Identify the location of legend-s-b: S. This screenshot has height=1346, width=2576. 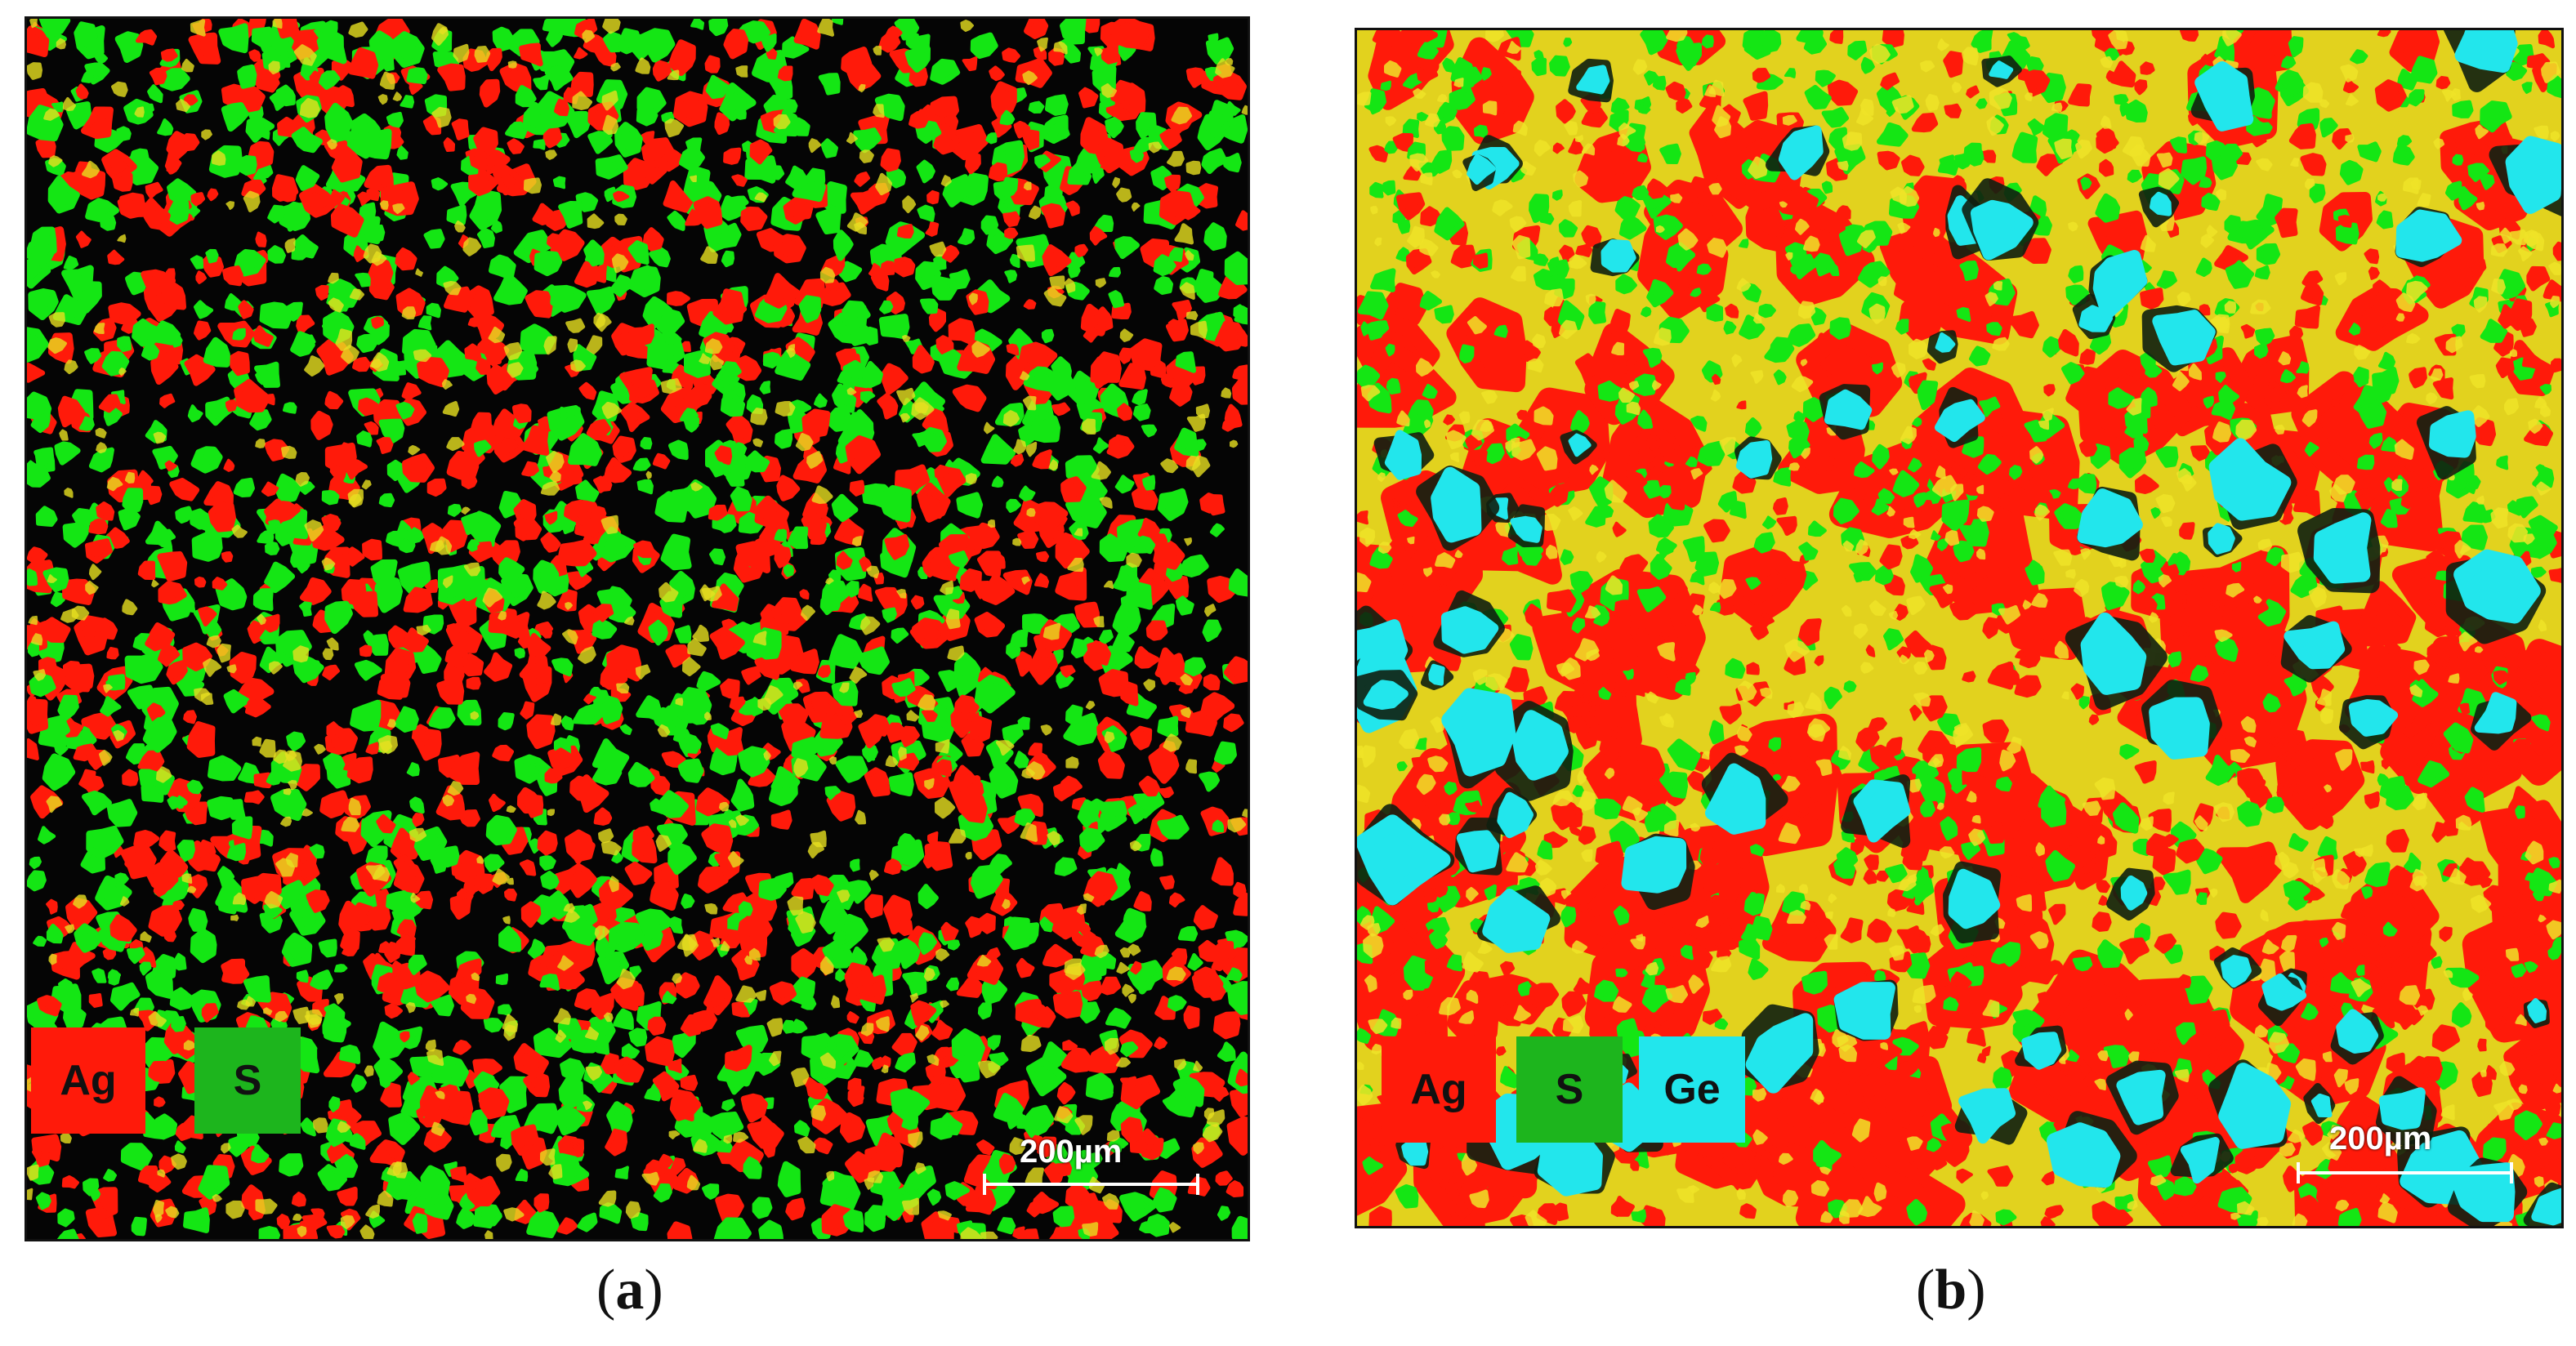
(1570, 1090).